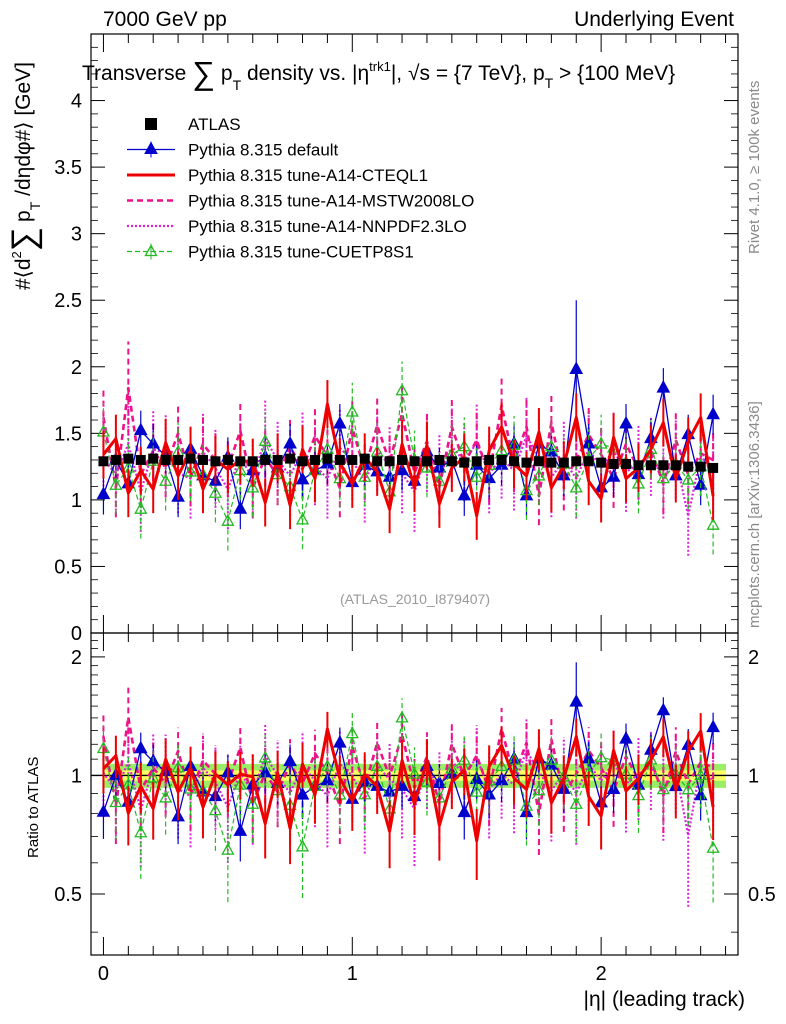  I want to click on y-tick-label: 2, so click(76, 368).